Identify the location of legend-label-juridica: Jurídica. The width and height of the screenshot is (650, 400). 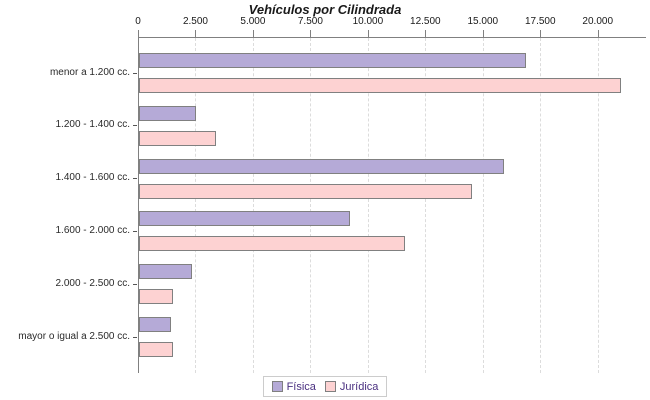
(359, 386).